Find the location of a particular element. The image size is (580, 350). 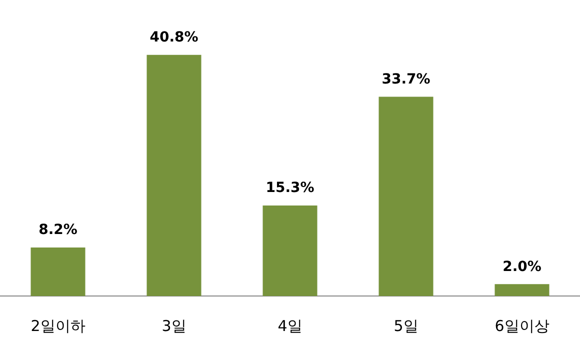

x-tick-label: 4일 is located at coordinates (290, 325).